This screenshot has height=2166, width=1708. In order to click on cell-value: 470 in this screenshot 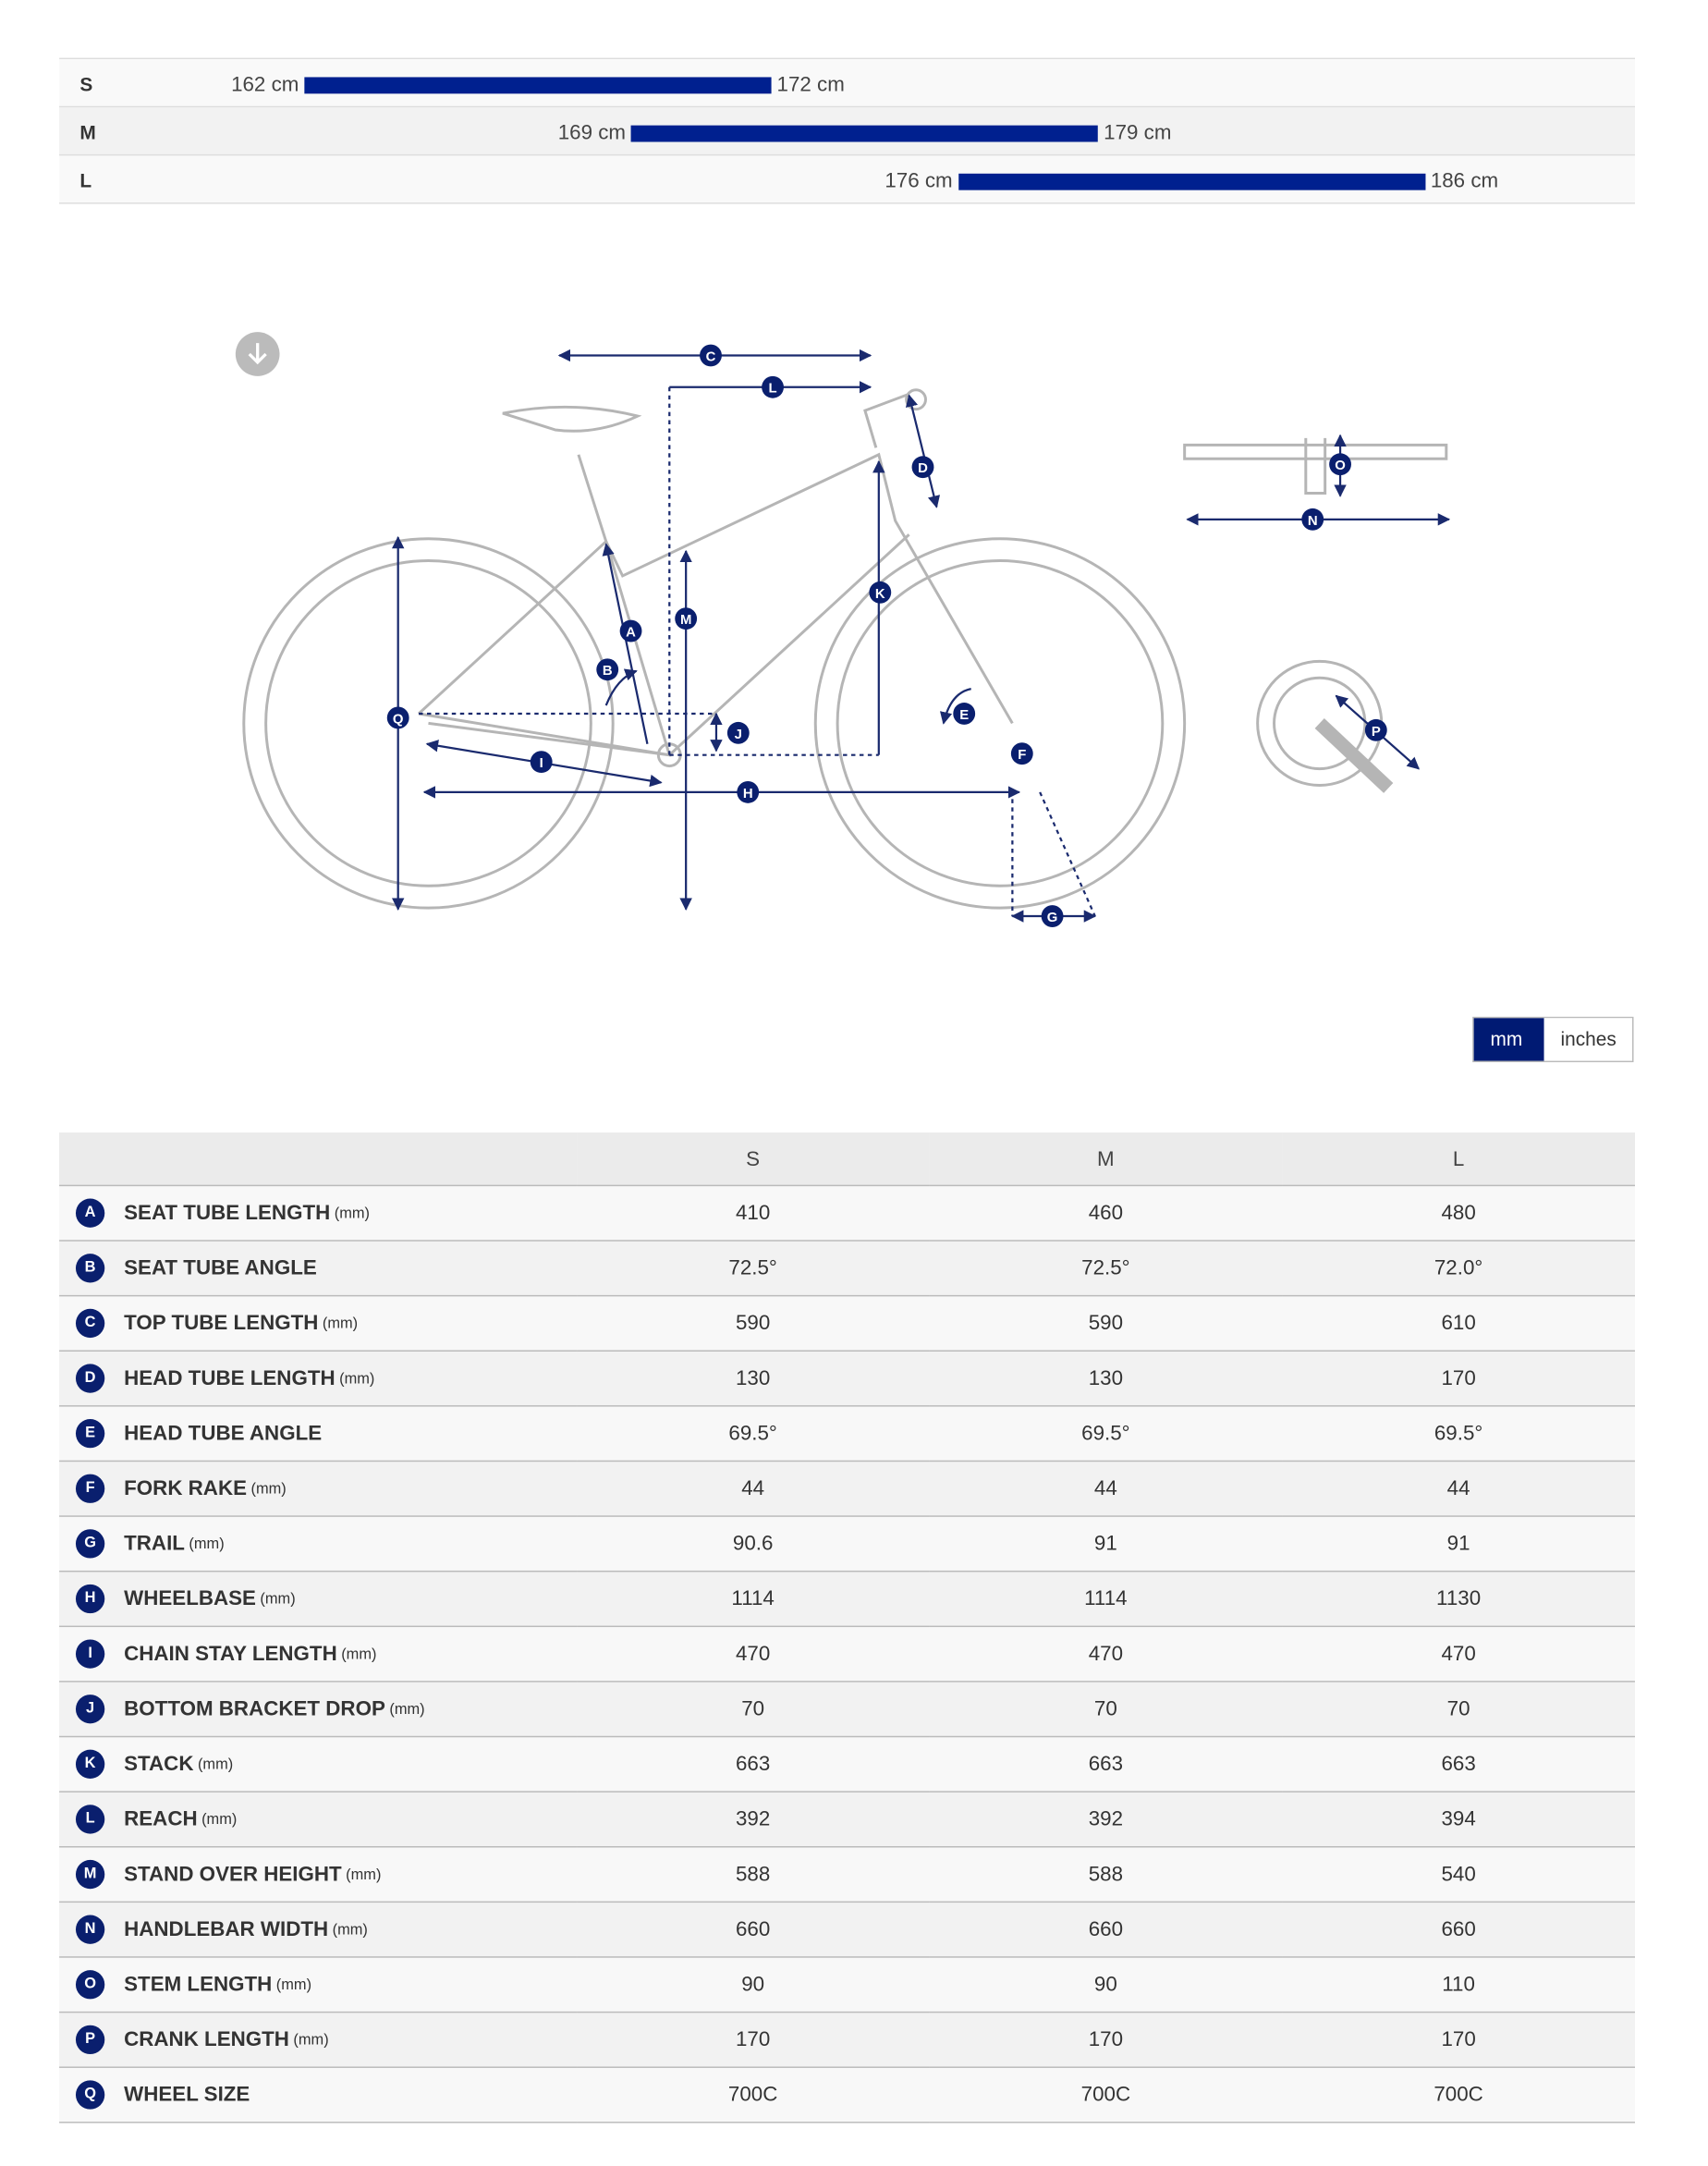, I will do `click(1106, 1654)`.